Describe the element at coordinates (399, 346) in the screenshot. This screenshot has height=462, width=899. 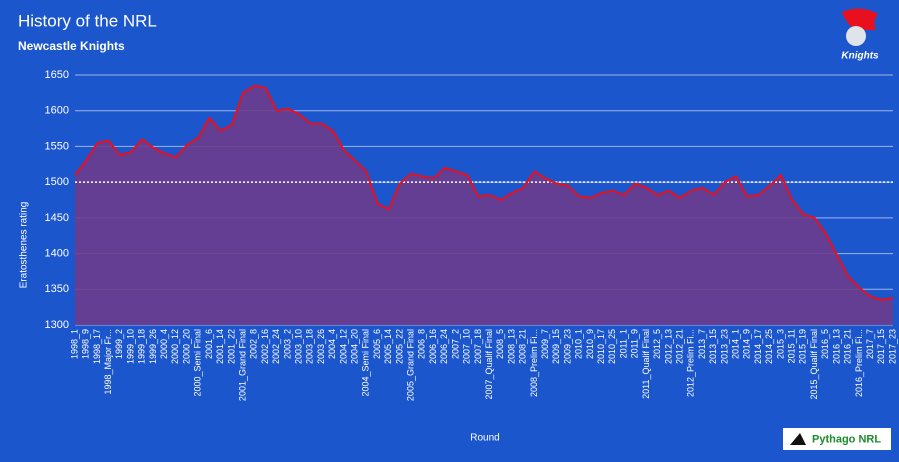
I see `x-tick-label: 2005_22` at that location.